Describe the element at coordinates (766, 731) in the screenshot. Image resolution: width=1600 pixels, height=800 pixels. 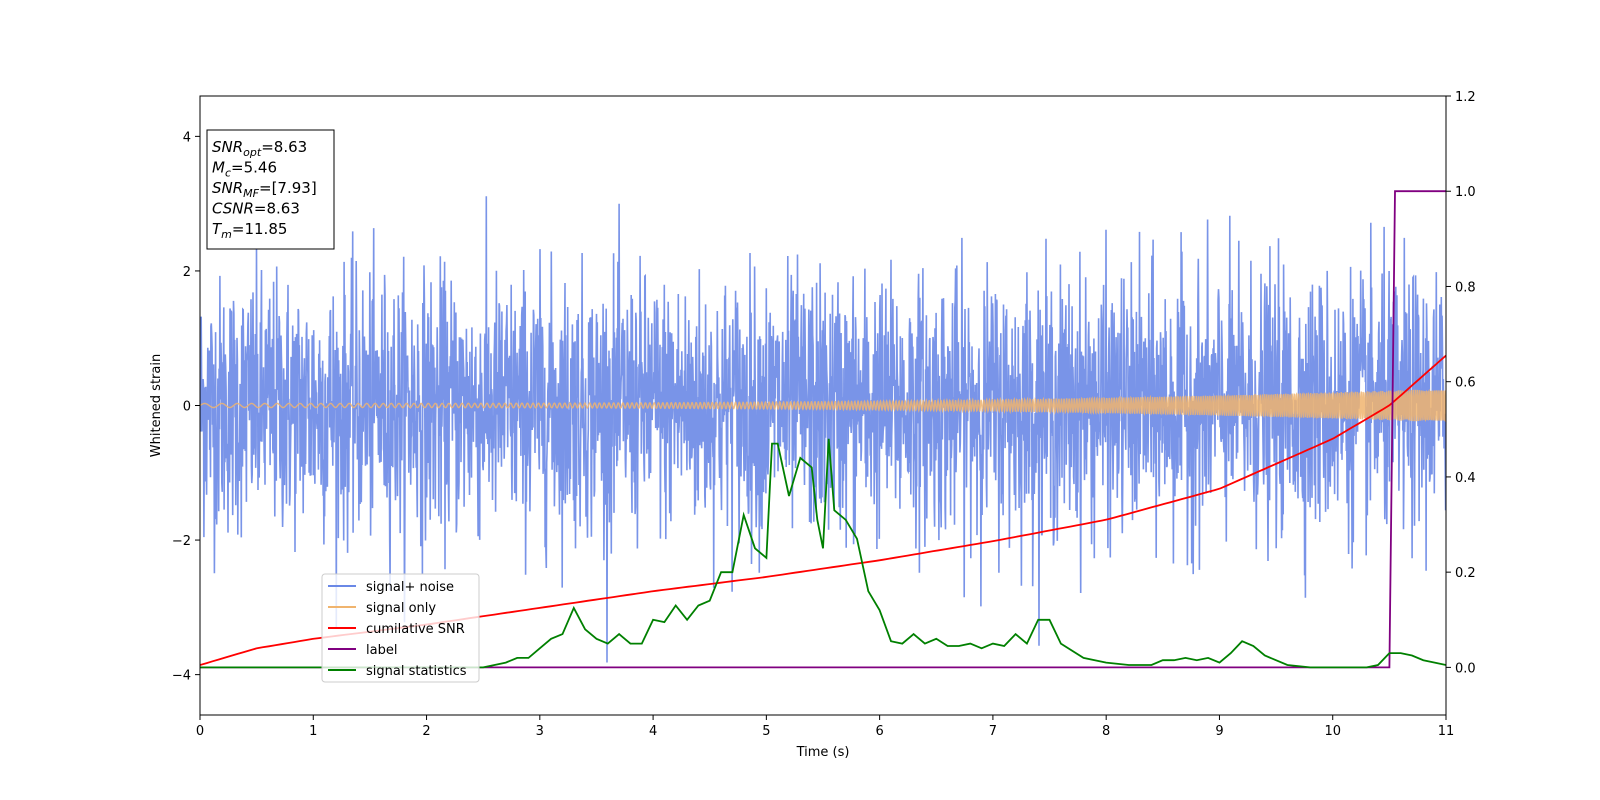
I see `x-tick-label: 5` at that location.